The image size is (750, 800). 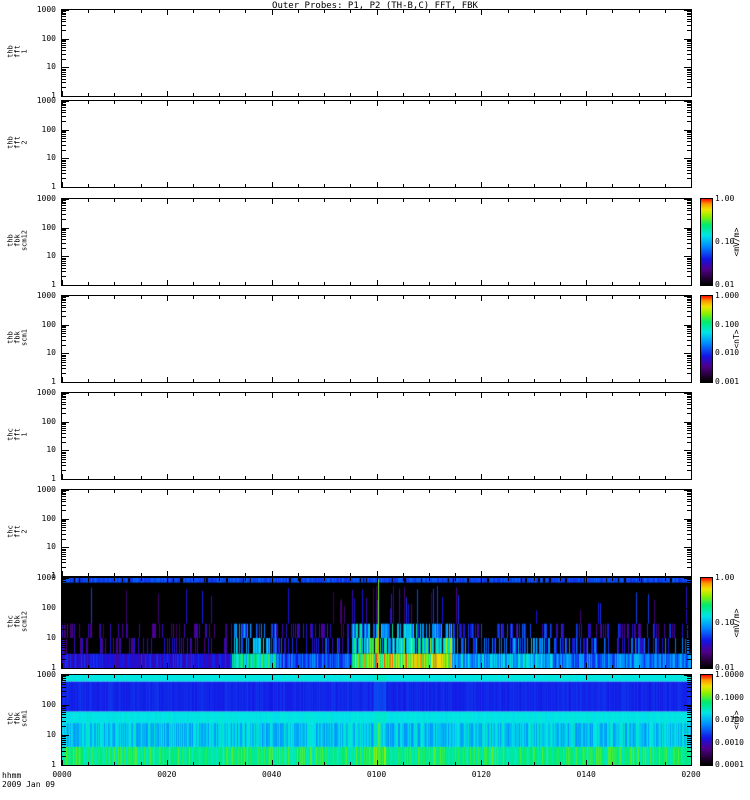 I want to click on y-tick-label: 10, so click(x=51, y=158).